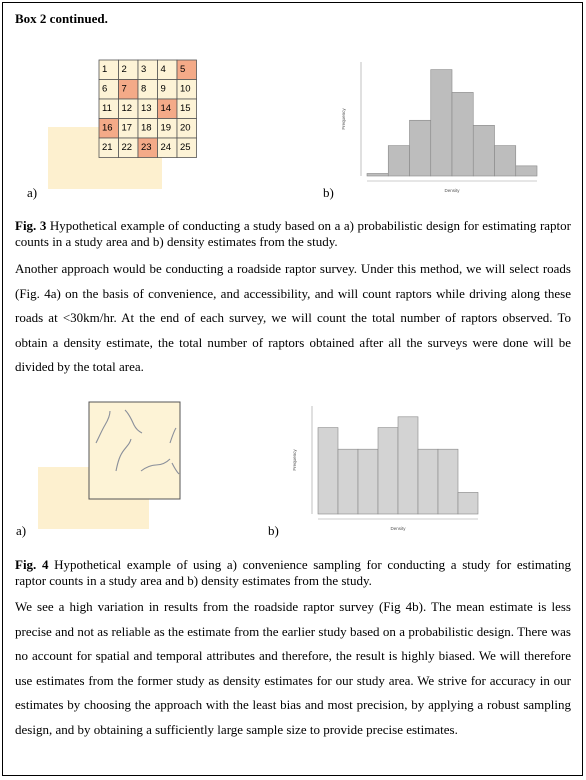 The image size is (586, 780). I want to click on grid-cell-number: 23, so click(146, 147).